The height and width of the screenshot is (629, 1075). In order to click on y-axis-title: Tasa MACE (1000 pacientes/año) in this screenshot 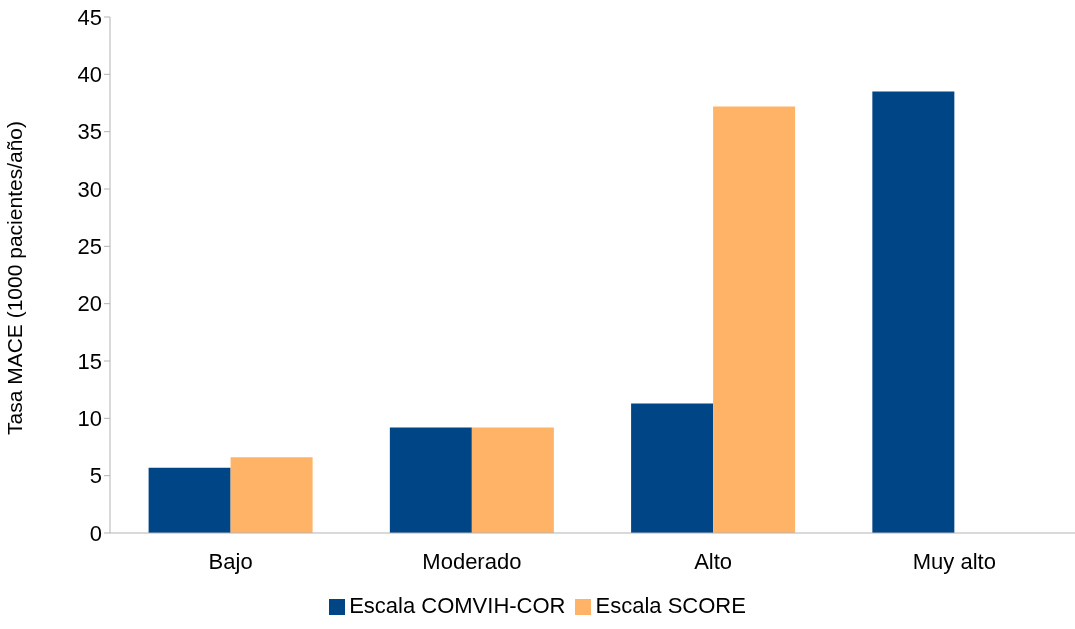, I will do `click(15, 277)`.